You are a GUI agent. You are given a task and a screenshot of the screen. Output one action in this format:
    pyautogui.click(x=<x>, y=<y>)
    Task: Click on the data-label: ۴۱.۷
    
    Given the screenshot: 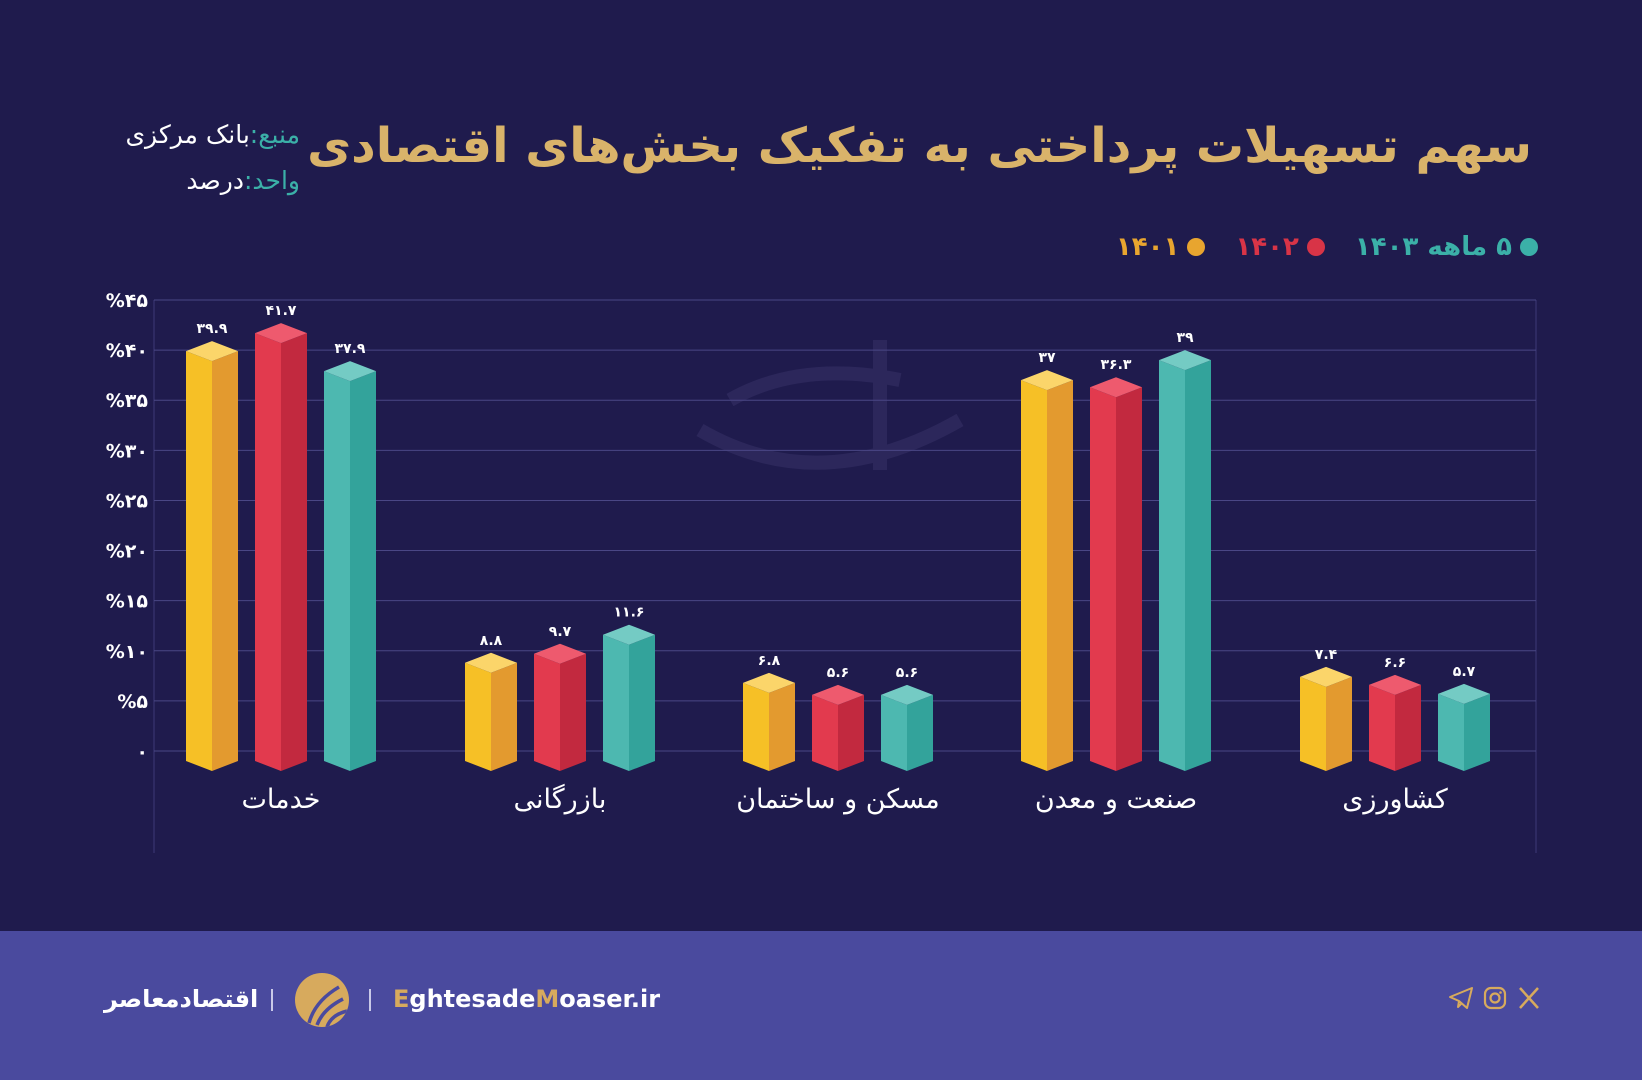 What is the action you would take?
    pyautogui.click(x=281, y=311)
    